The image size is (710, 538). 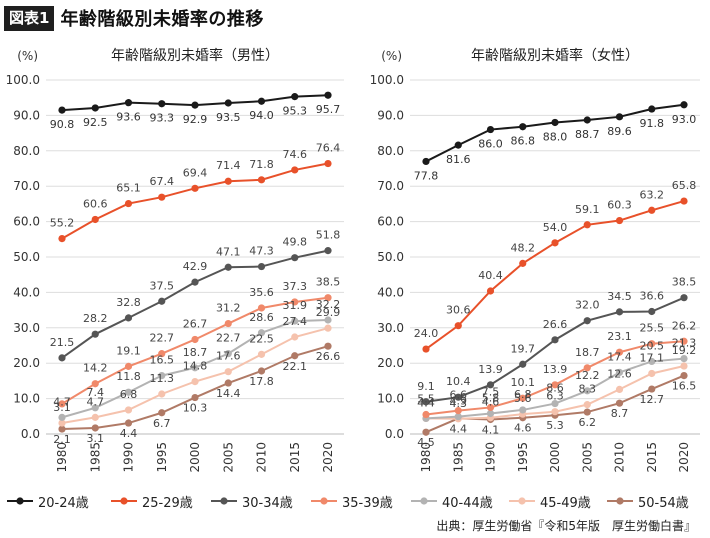 What do you see at coordinates (523, 398) in the screenshot?
I see `data-label: 5.6` at bounding box center [523, 398].